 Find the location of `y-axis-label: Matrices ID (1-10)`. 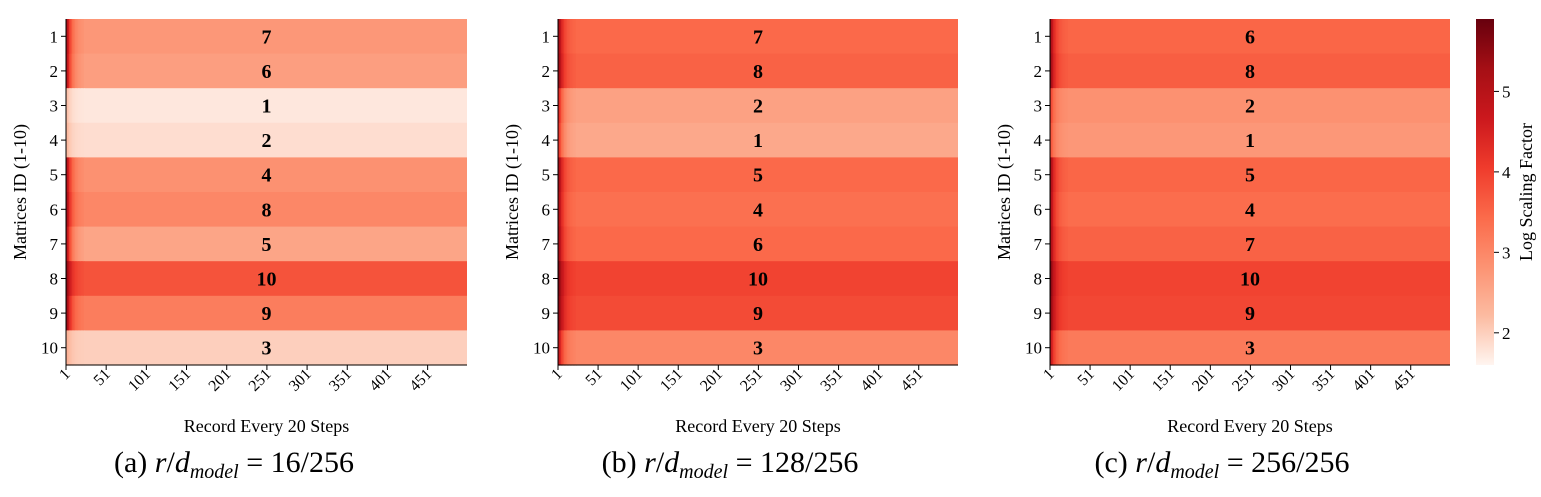

y-axis-label: Matrices ID (1-10) is located at coordinates (1004, 192).